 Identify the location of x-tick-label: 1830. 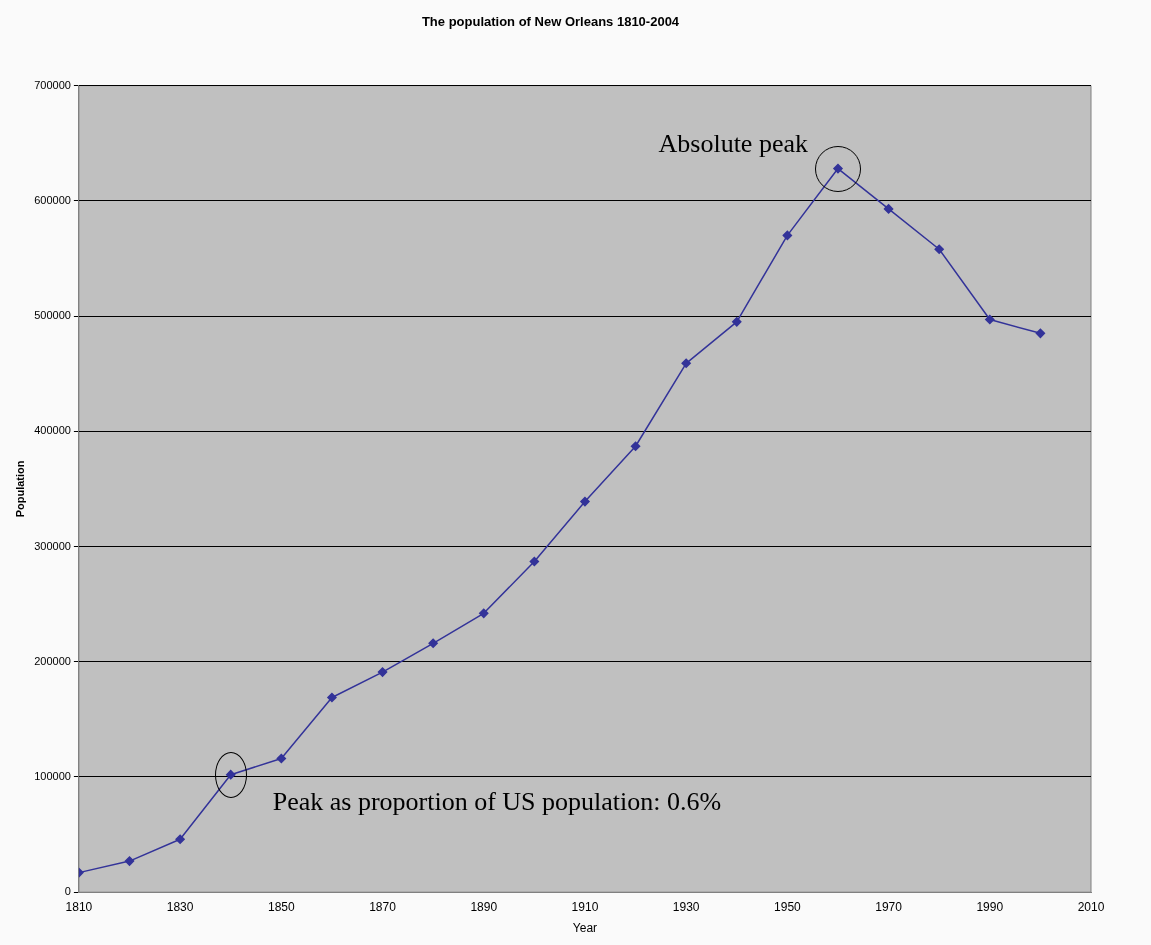
(180, 906).